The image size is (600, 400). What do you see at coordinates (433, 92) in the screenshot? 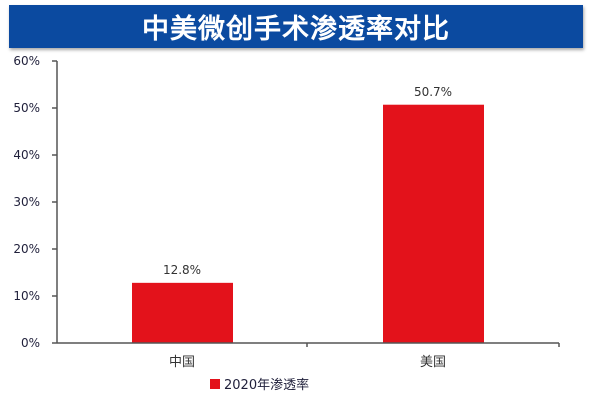
I see `bar-value-label-usa: 50.7%` at bounding box center [433, 92].